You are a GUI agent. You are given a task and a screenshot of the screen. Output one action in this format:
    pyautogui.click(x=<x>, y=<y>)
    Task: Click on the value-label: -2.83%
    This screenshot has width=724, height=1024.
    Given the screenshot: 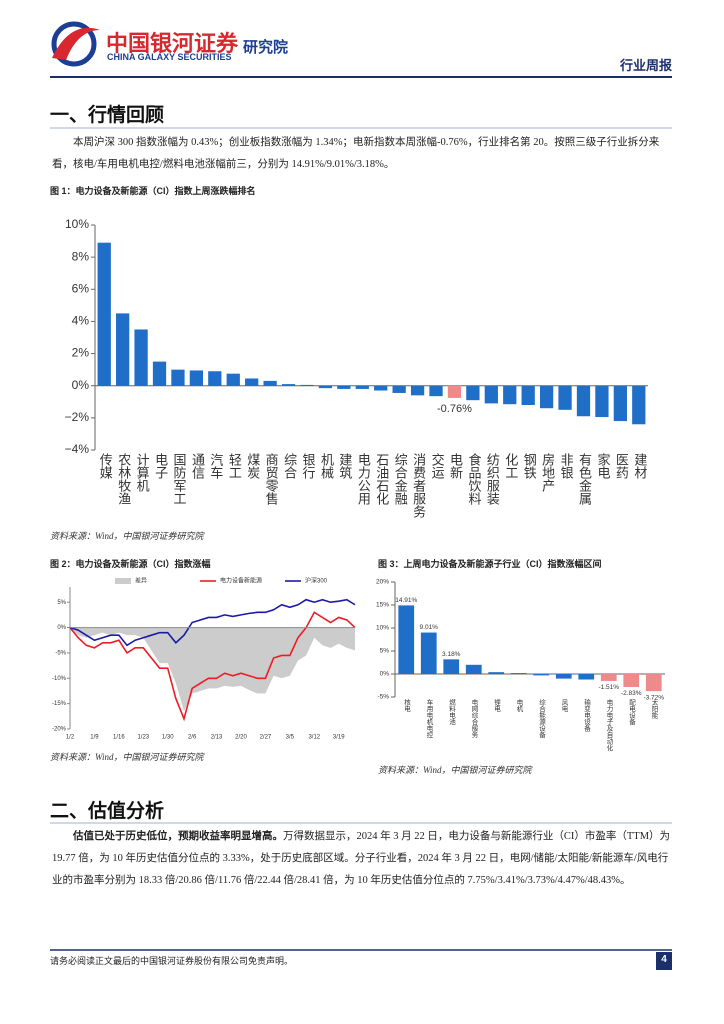 What is the action you would take?
    pyautogui.click(x=631, y=693)
    